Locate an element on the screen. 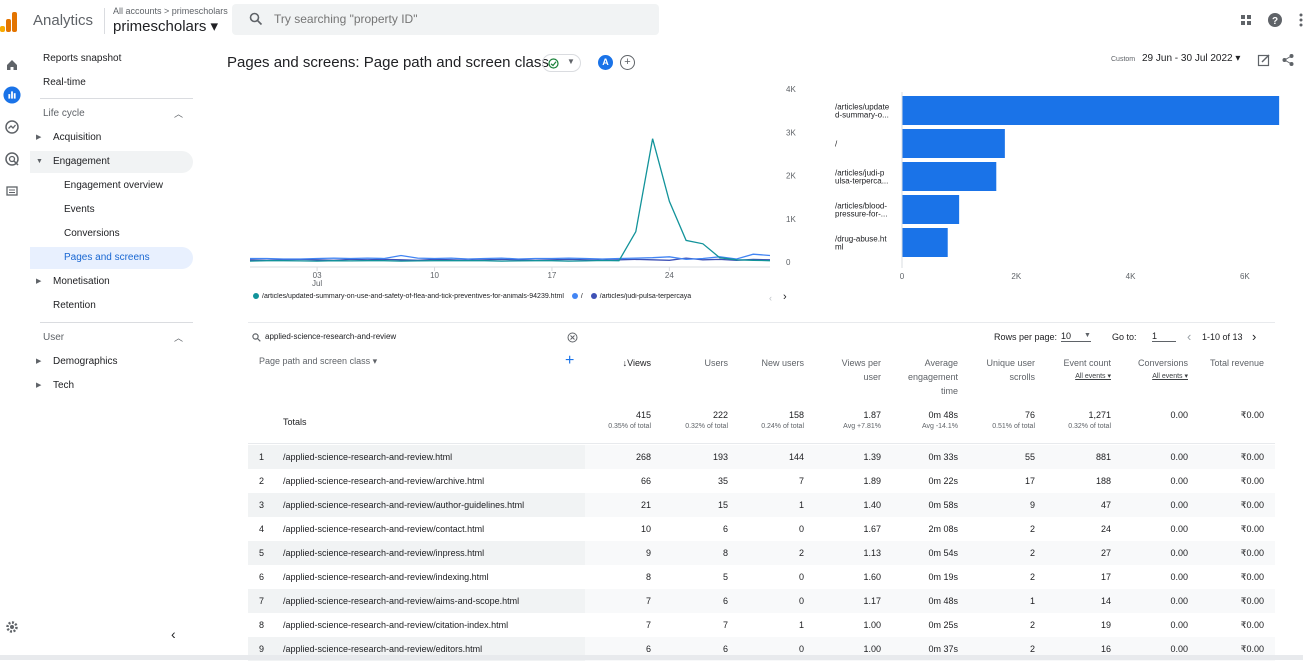  nav-section-user: User ︿ is located at coordinates (111, 338).